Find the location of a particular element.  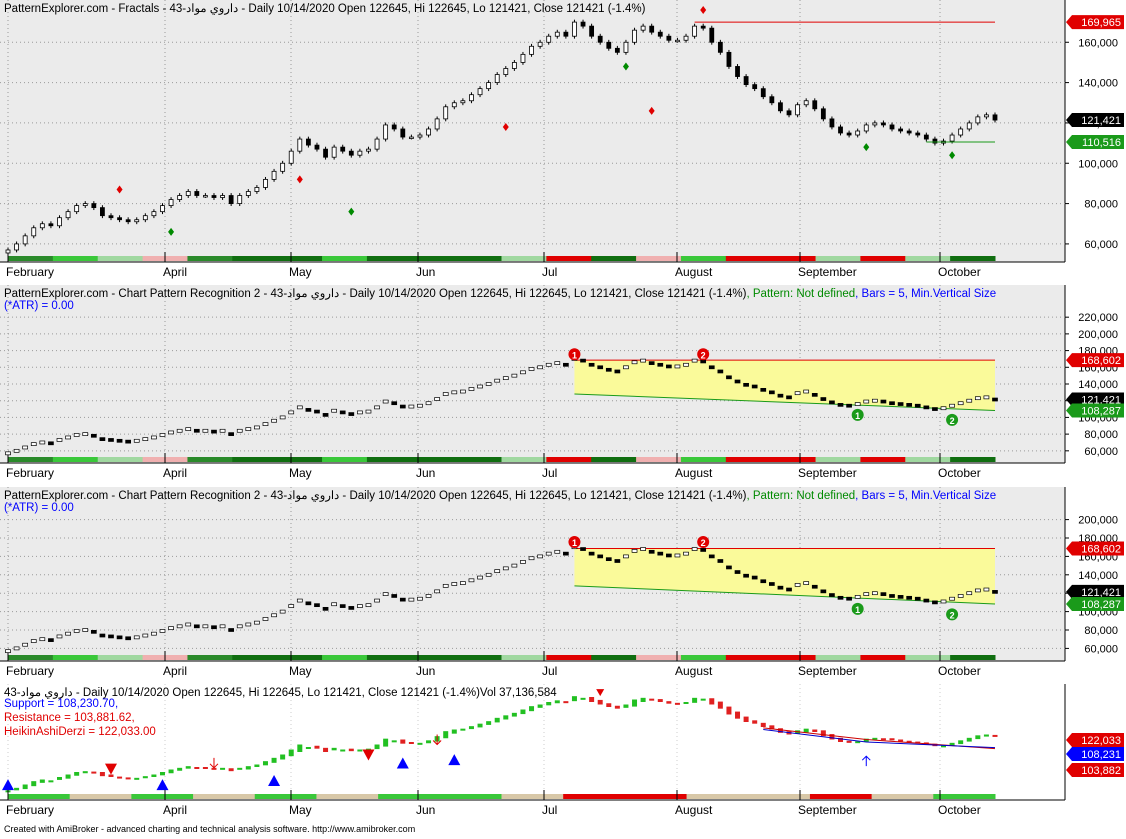

x-tick-label-september: September is located at coordinates (827, 272).